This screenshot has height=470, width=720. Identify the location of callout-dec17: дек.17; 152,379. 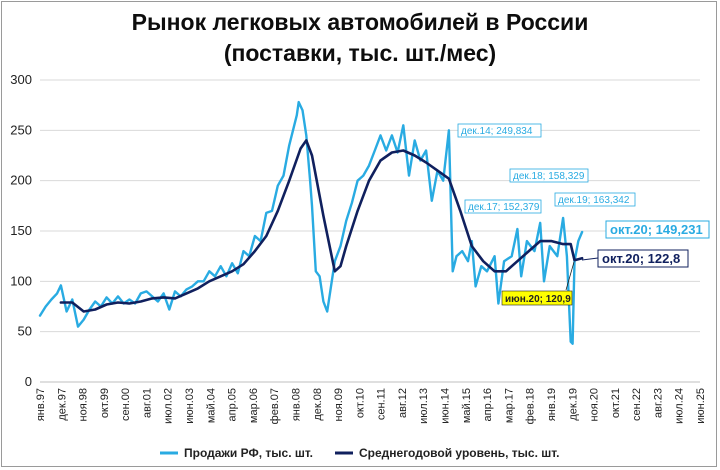
(503, 206).